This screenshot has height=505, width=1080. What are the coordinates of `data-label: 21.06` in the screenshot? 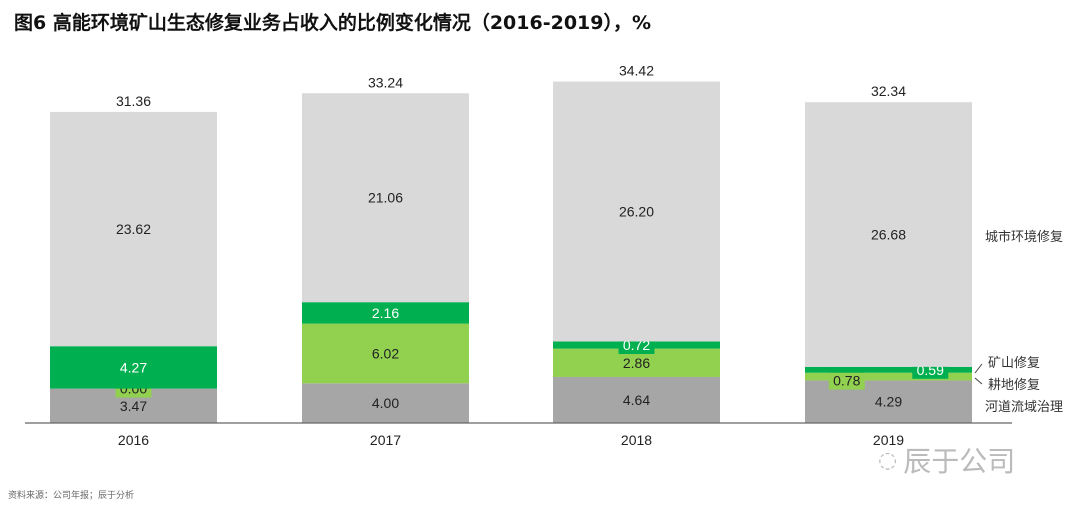 It's located at (385, 198).